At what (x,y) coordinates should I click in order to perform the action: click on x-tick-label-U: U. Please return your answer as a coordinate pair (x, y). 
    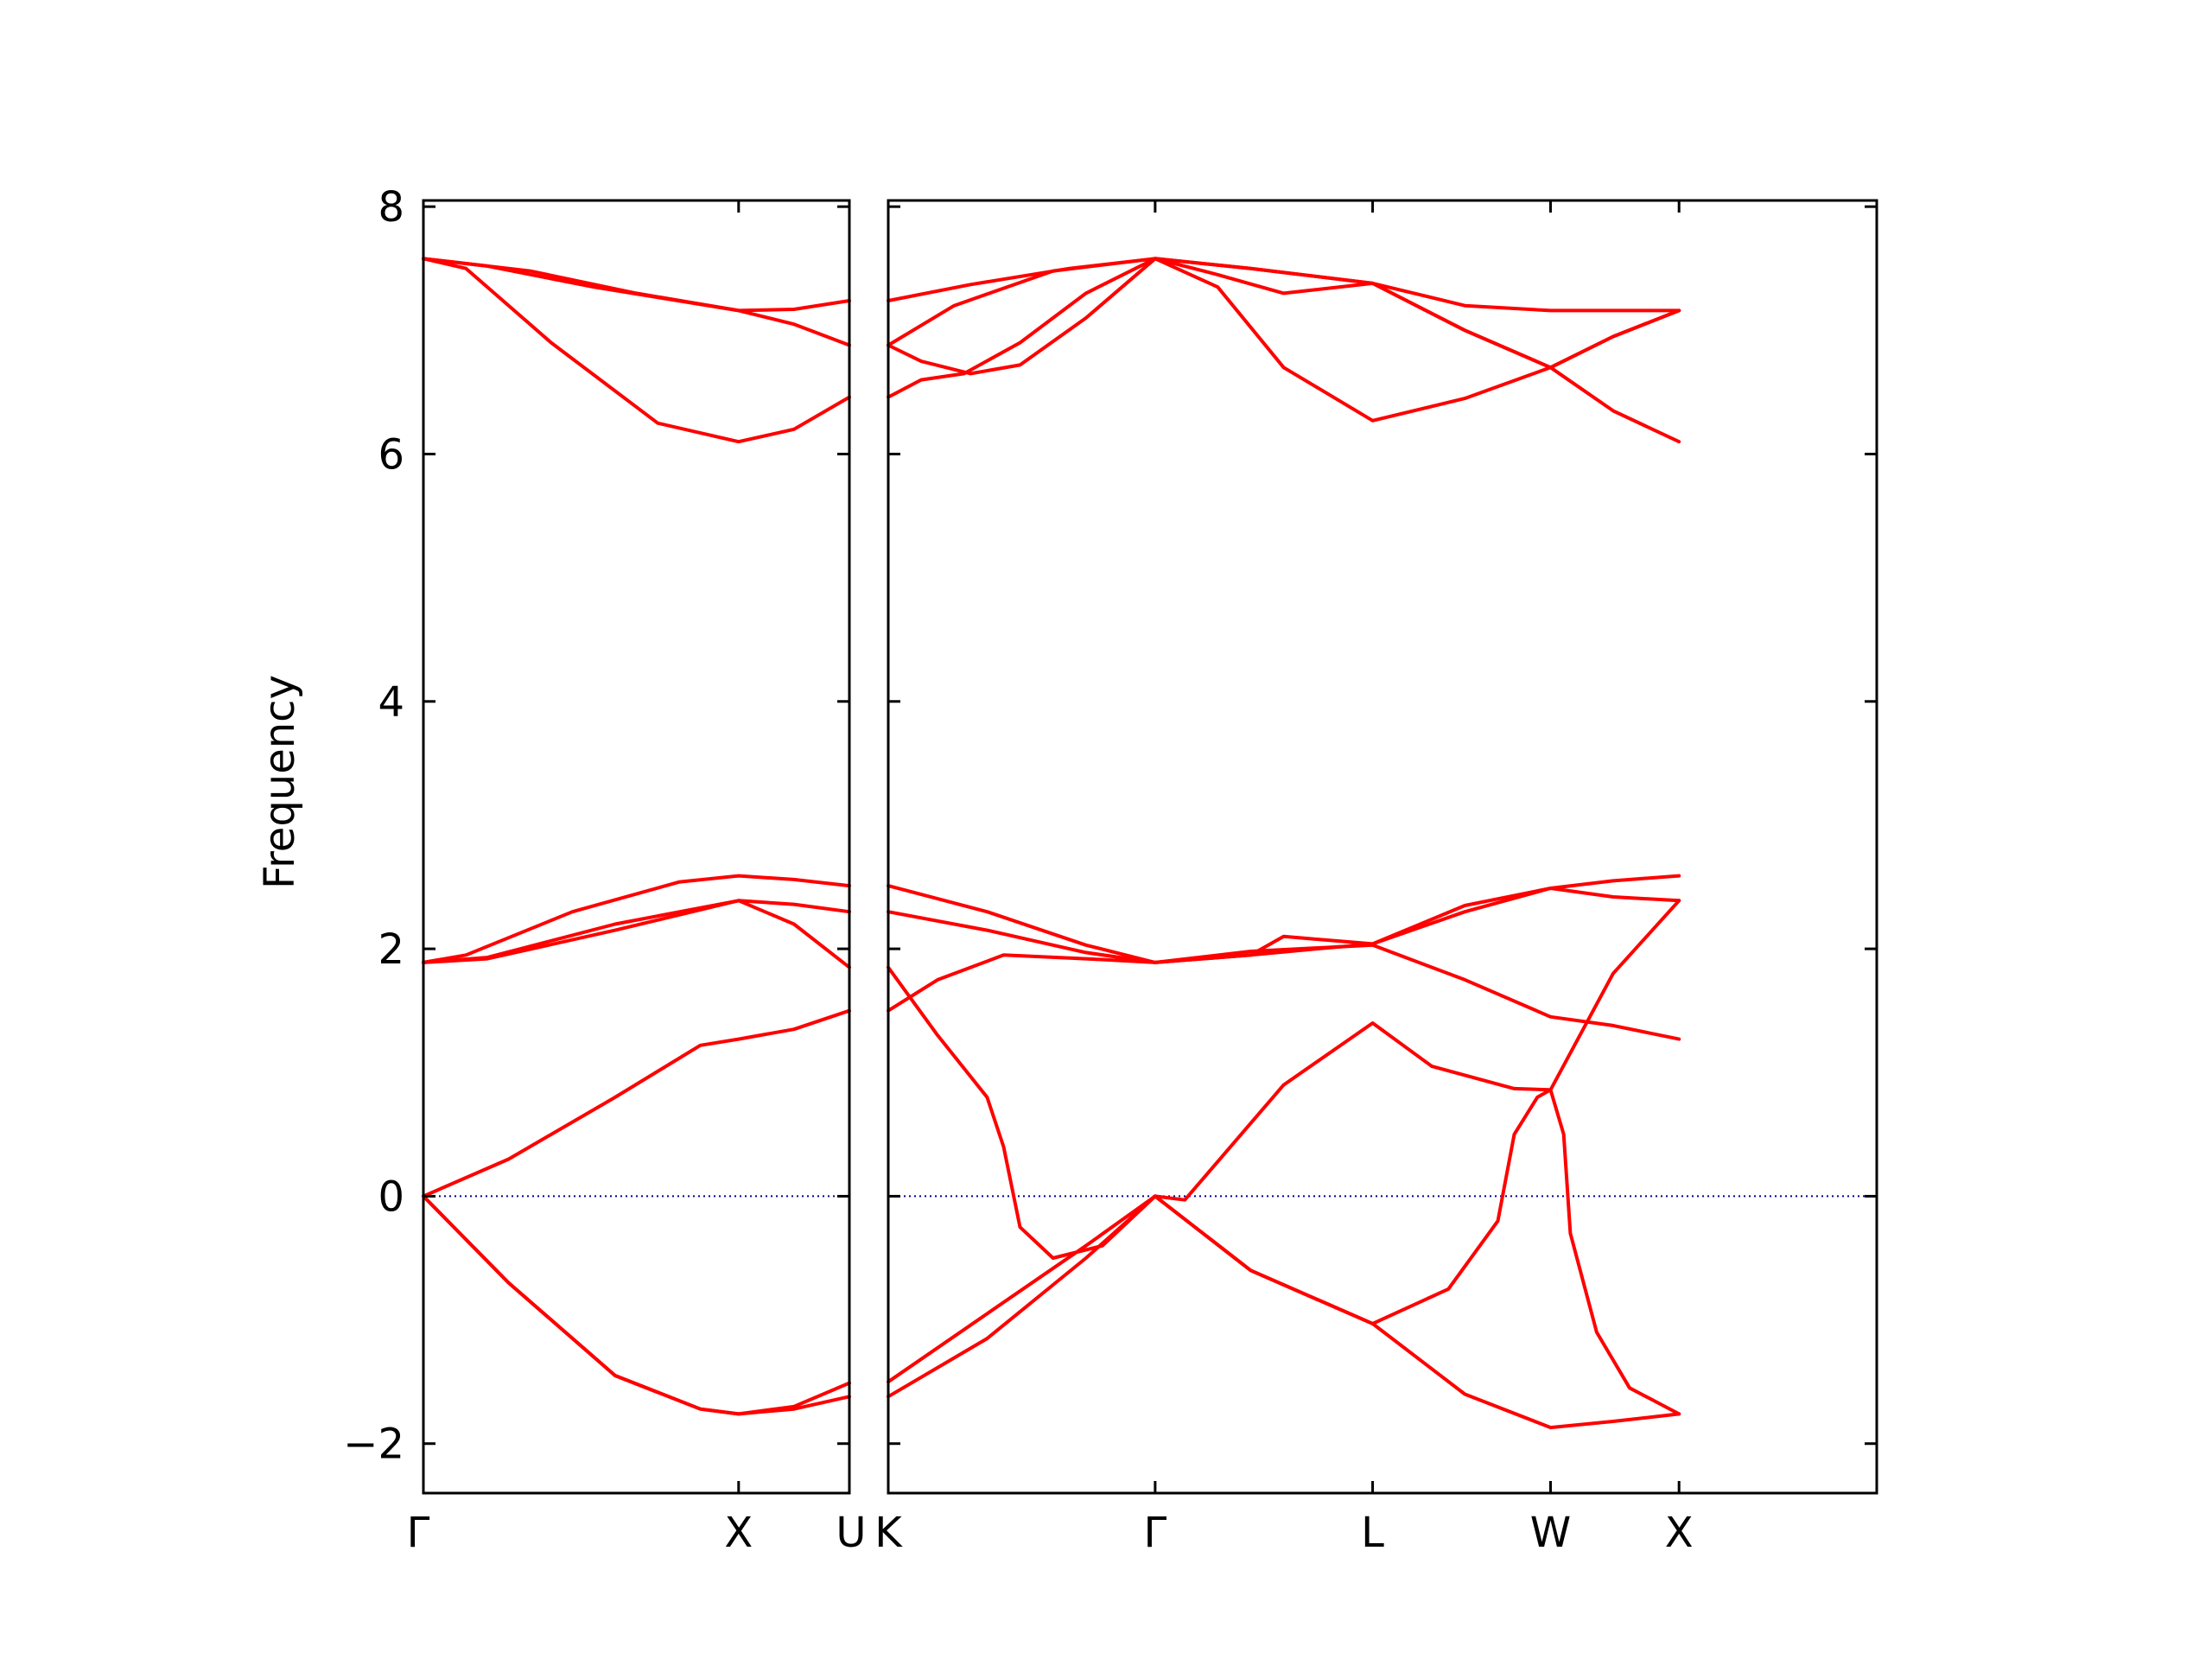
    Looking at the image, I should click on (851, 1533).